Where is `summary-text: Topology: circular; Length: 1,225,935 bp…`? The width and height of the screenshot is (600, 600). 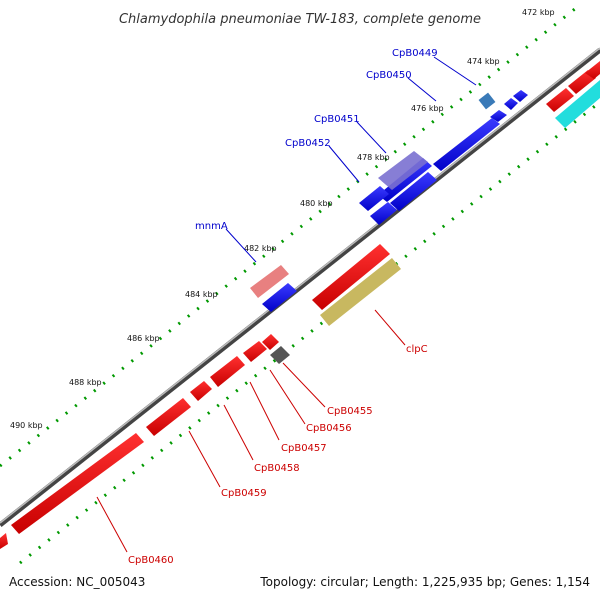 summary-text: Topology: circular; Length: 1,225,935 bp… is located at coordinates (424, 582).